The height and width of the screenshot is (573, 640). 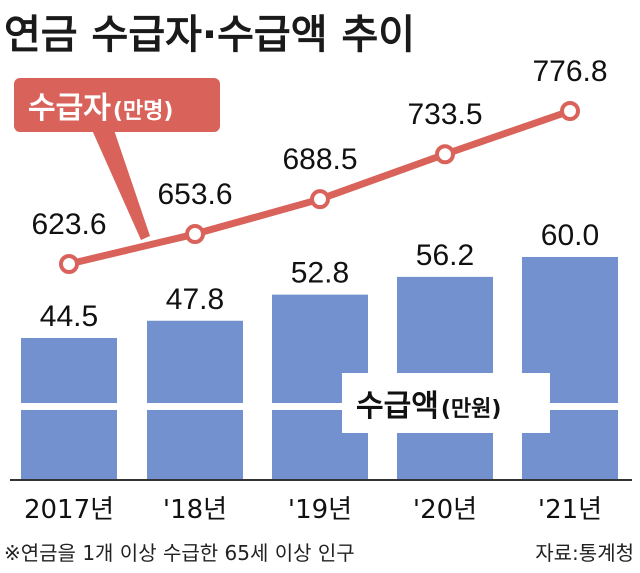 I want to click on line-legend-pointer, so click(x=121, y=185).